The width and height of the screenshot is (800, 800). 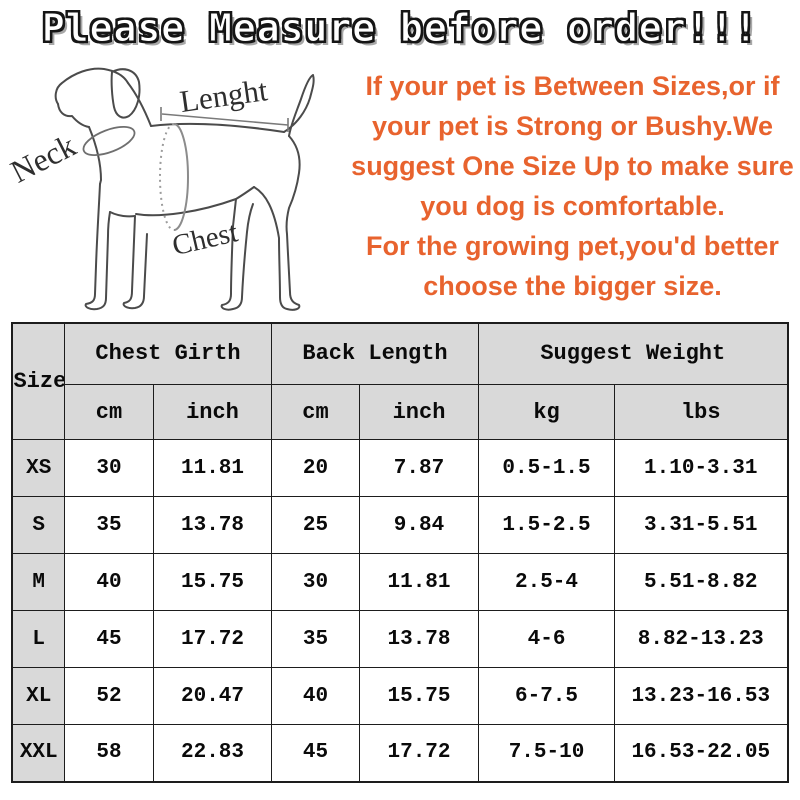 What do you see at coordinates (108, 412) in the screenshot?
I see `unit-header-chest-cm: cm` at bounding box center [108, 412].